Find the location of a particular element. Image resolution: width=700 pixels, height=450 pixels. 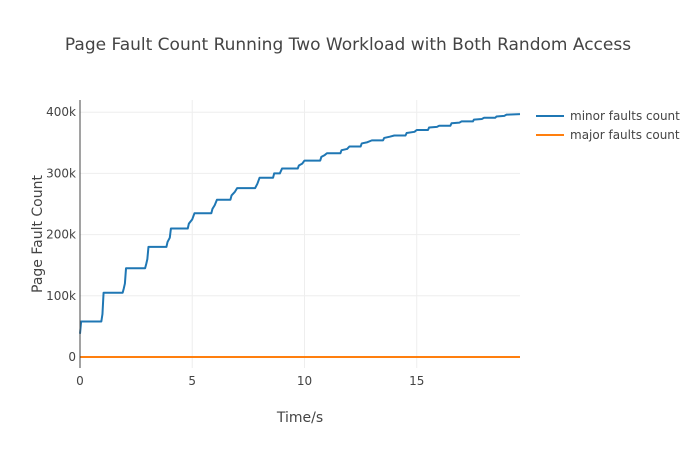

x-axis-title: Time/s is located at coordinates (299, 418).